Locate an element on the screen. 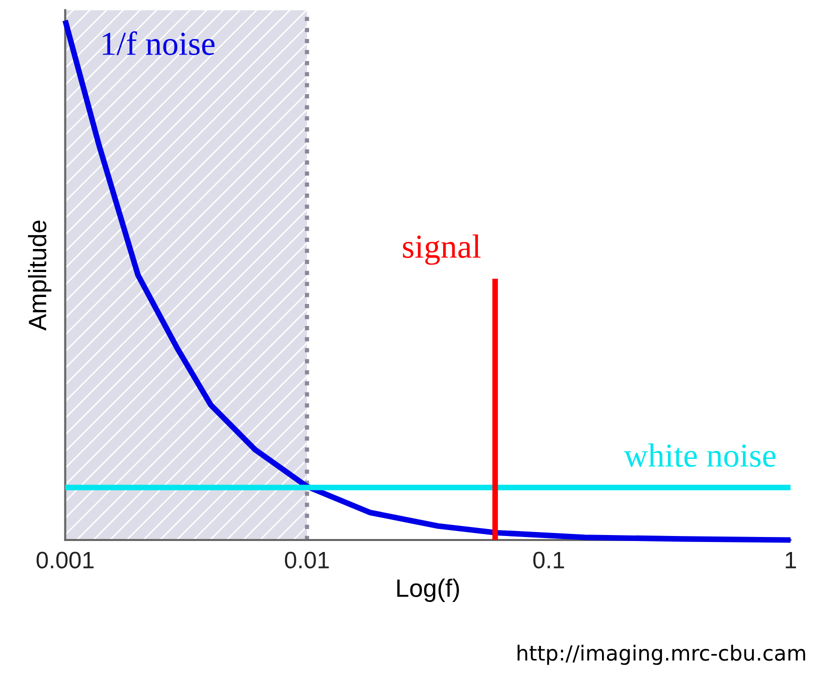 The image size is (815, 675). series-label: white noise is located at coordinates (700, 455).